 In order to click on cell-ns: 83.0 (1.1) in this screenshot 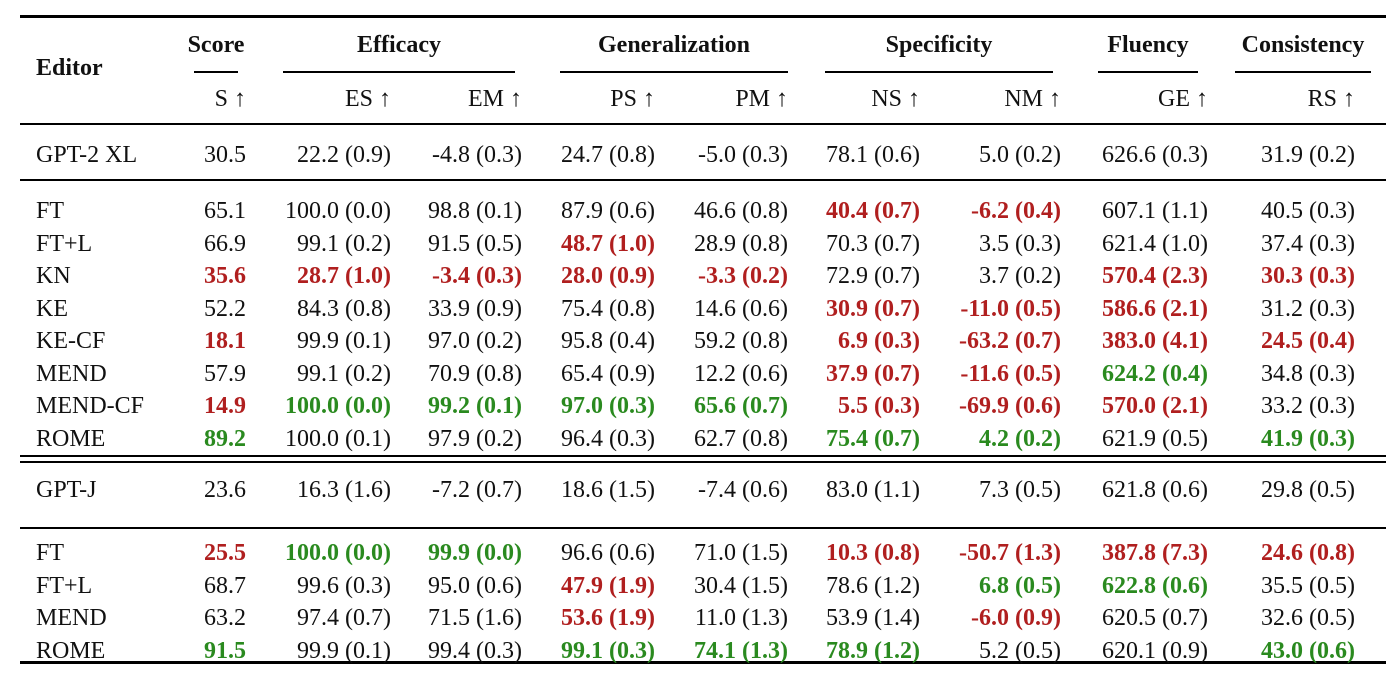, I will do `click(873, 490)`.